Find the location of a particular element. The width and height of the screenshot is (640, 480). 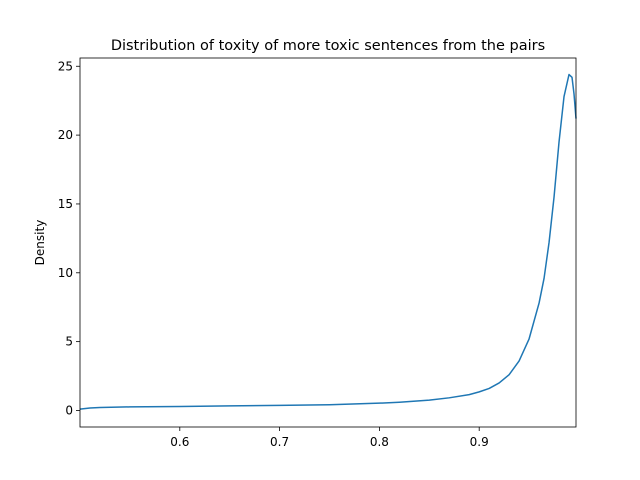

y-tick-label: 25 is located at coordinates (65, 66).